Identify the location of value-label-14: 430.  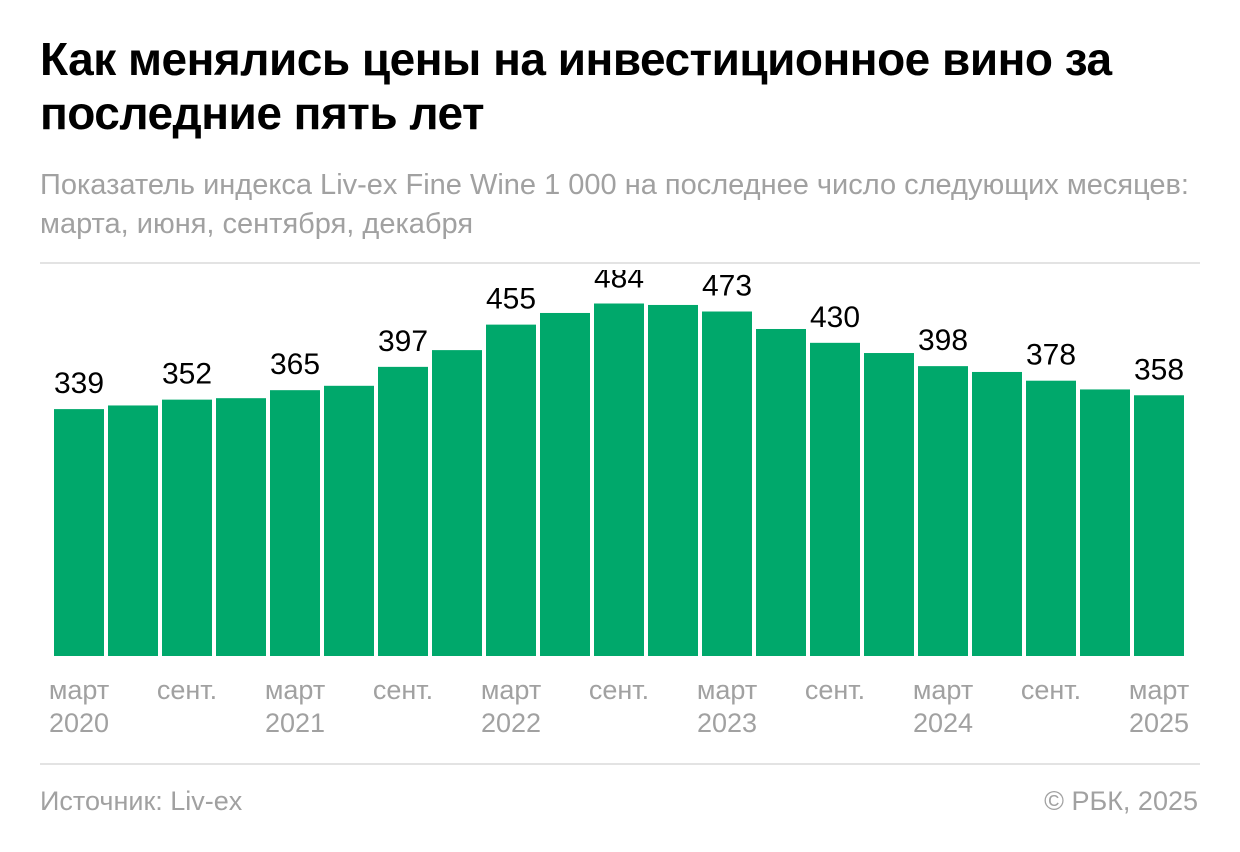
(835, 317).